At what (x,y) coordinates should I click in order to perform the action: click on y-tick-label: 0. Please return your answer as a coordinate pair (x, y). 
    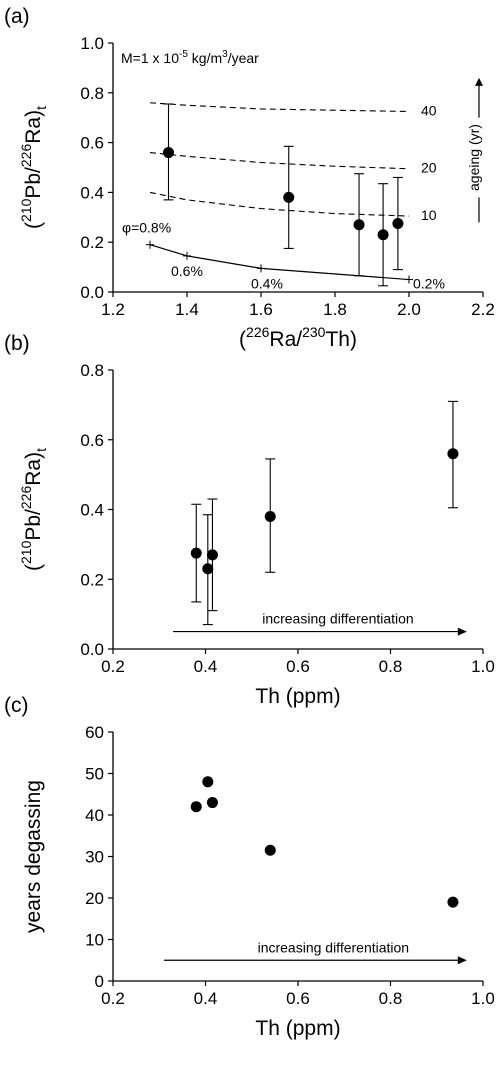
    Looking at the image, I should click on (99, 981).